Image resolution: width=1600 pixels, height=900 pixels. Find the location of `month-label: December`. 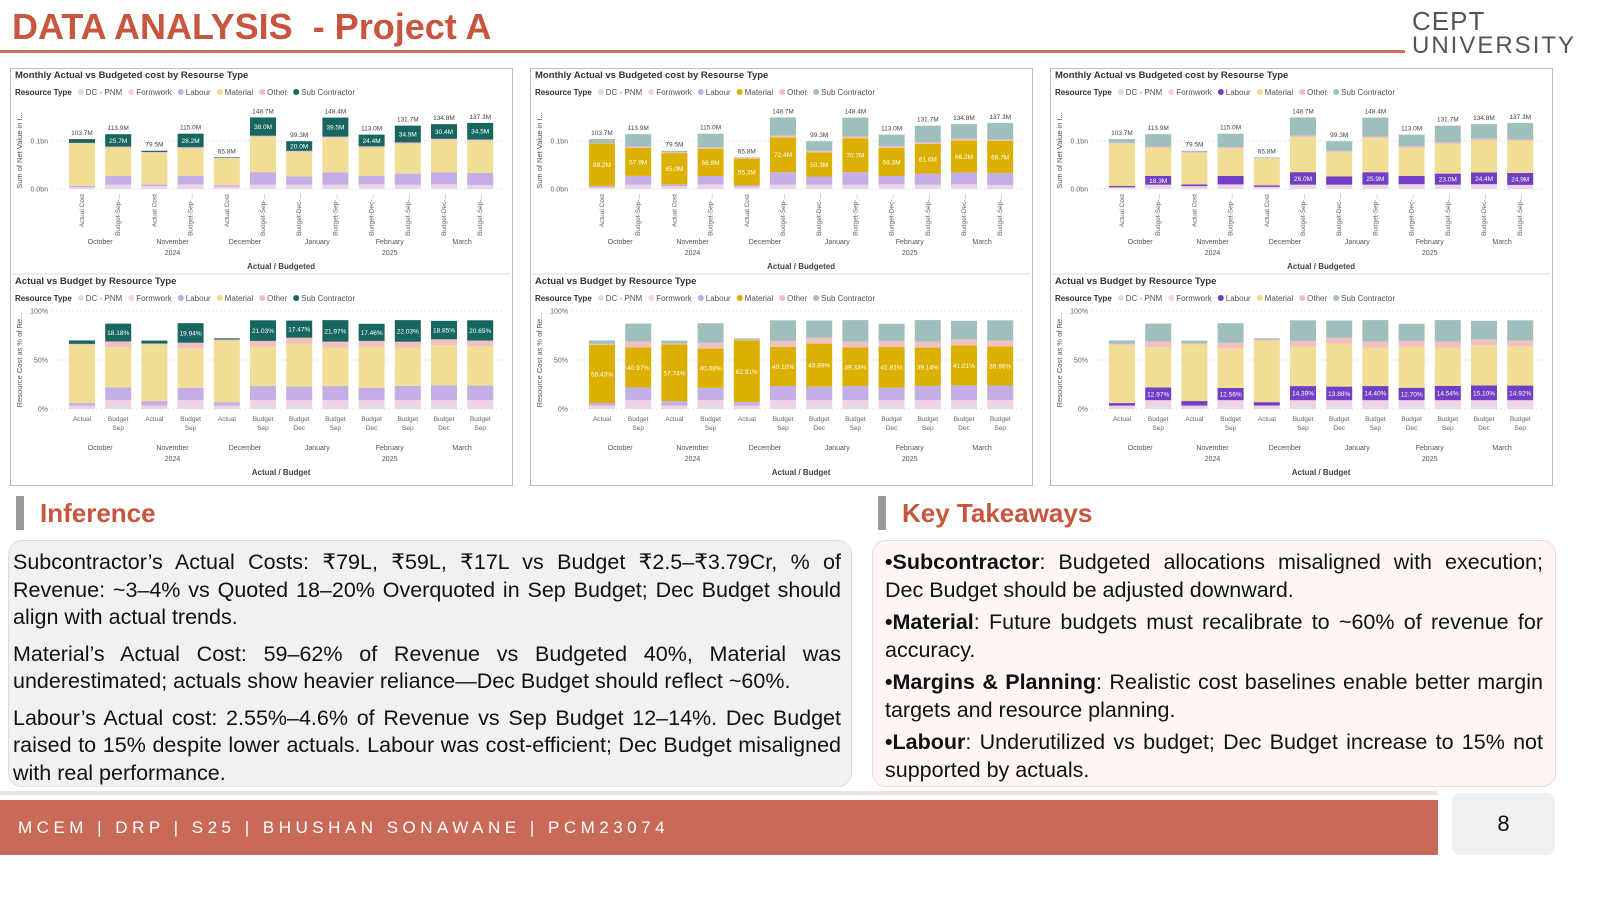

month-label: December is located at coordinates (765, 448).